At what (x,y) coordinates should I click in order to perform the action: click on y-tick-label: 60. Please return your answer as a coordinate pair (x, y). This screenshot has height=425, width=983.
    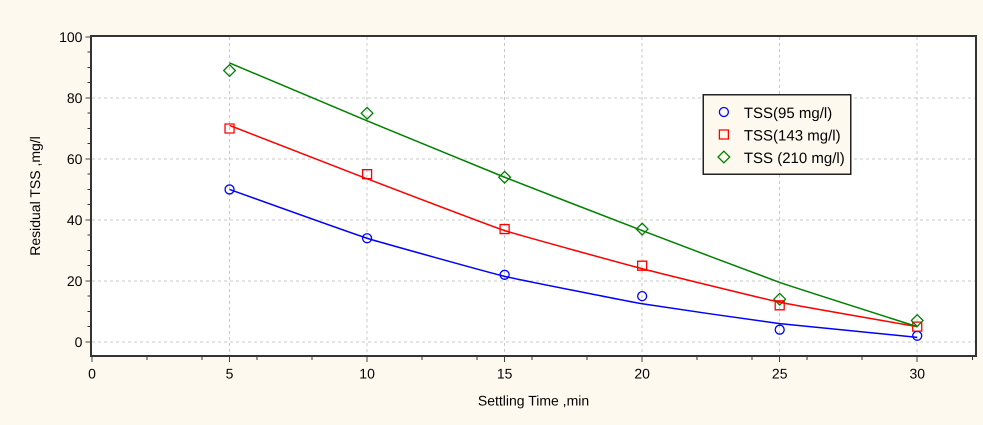
    Looking at the image, I should click on (74, 158).